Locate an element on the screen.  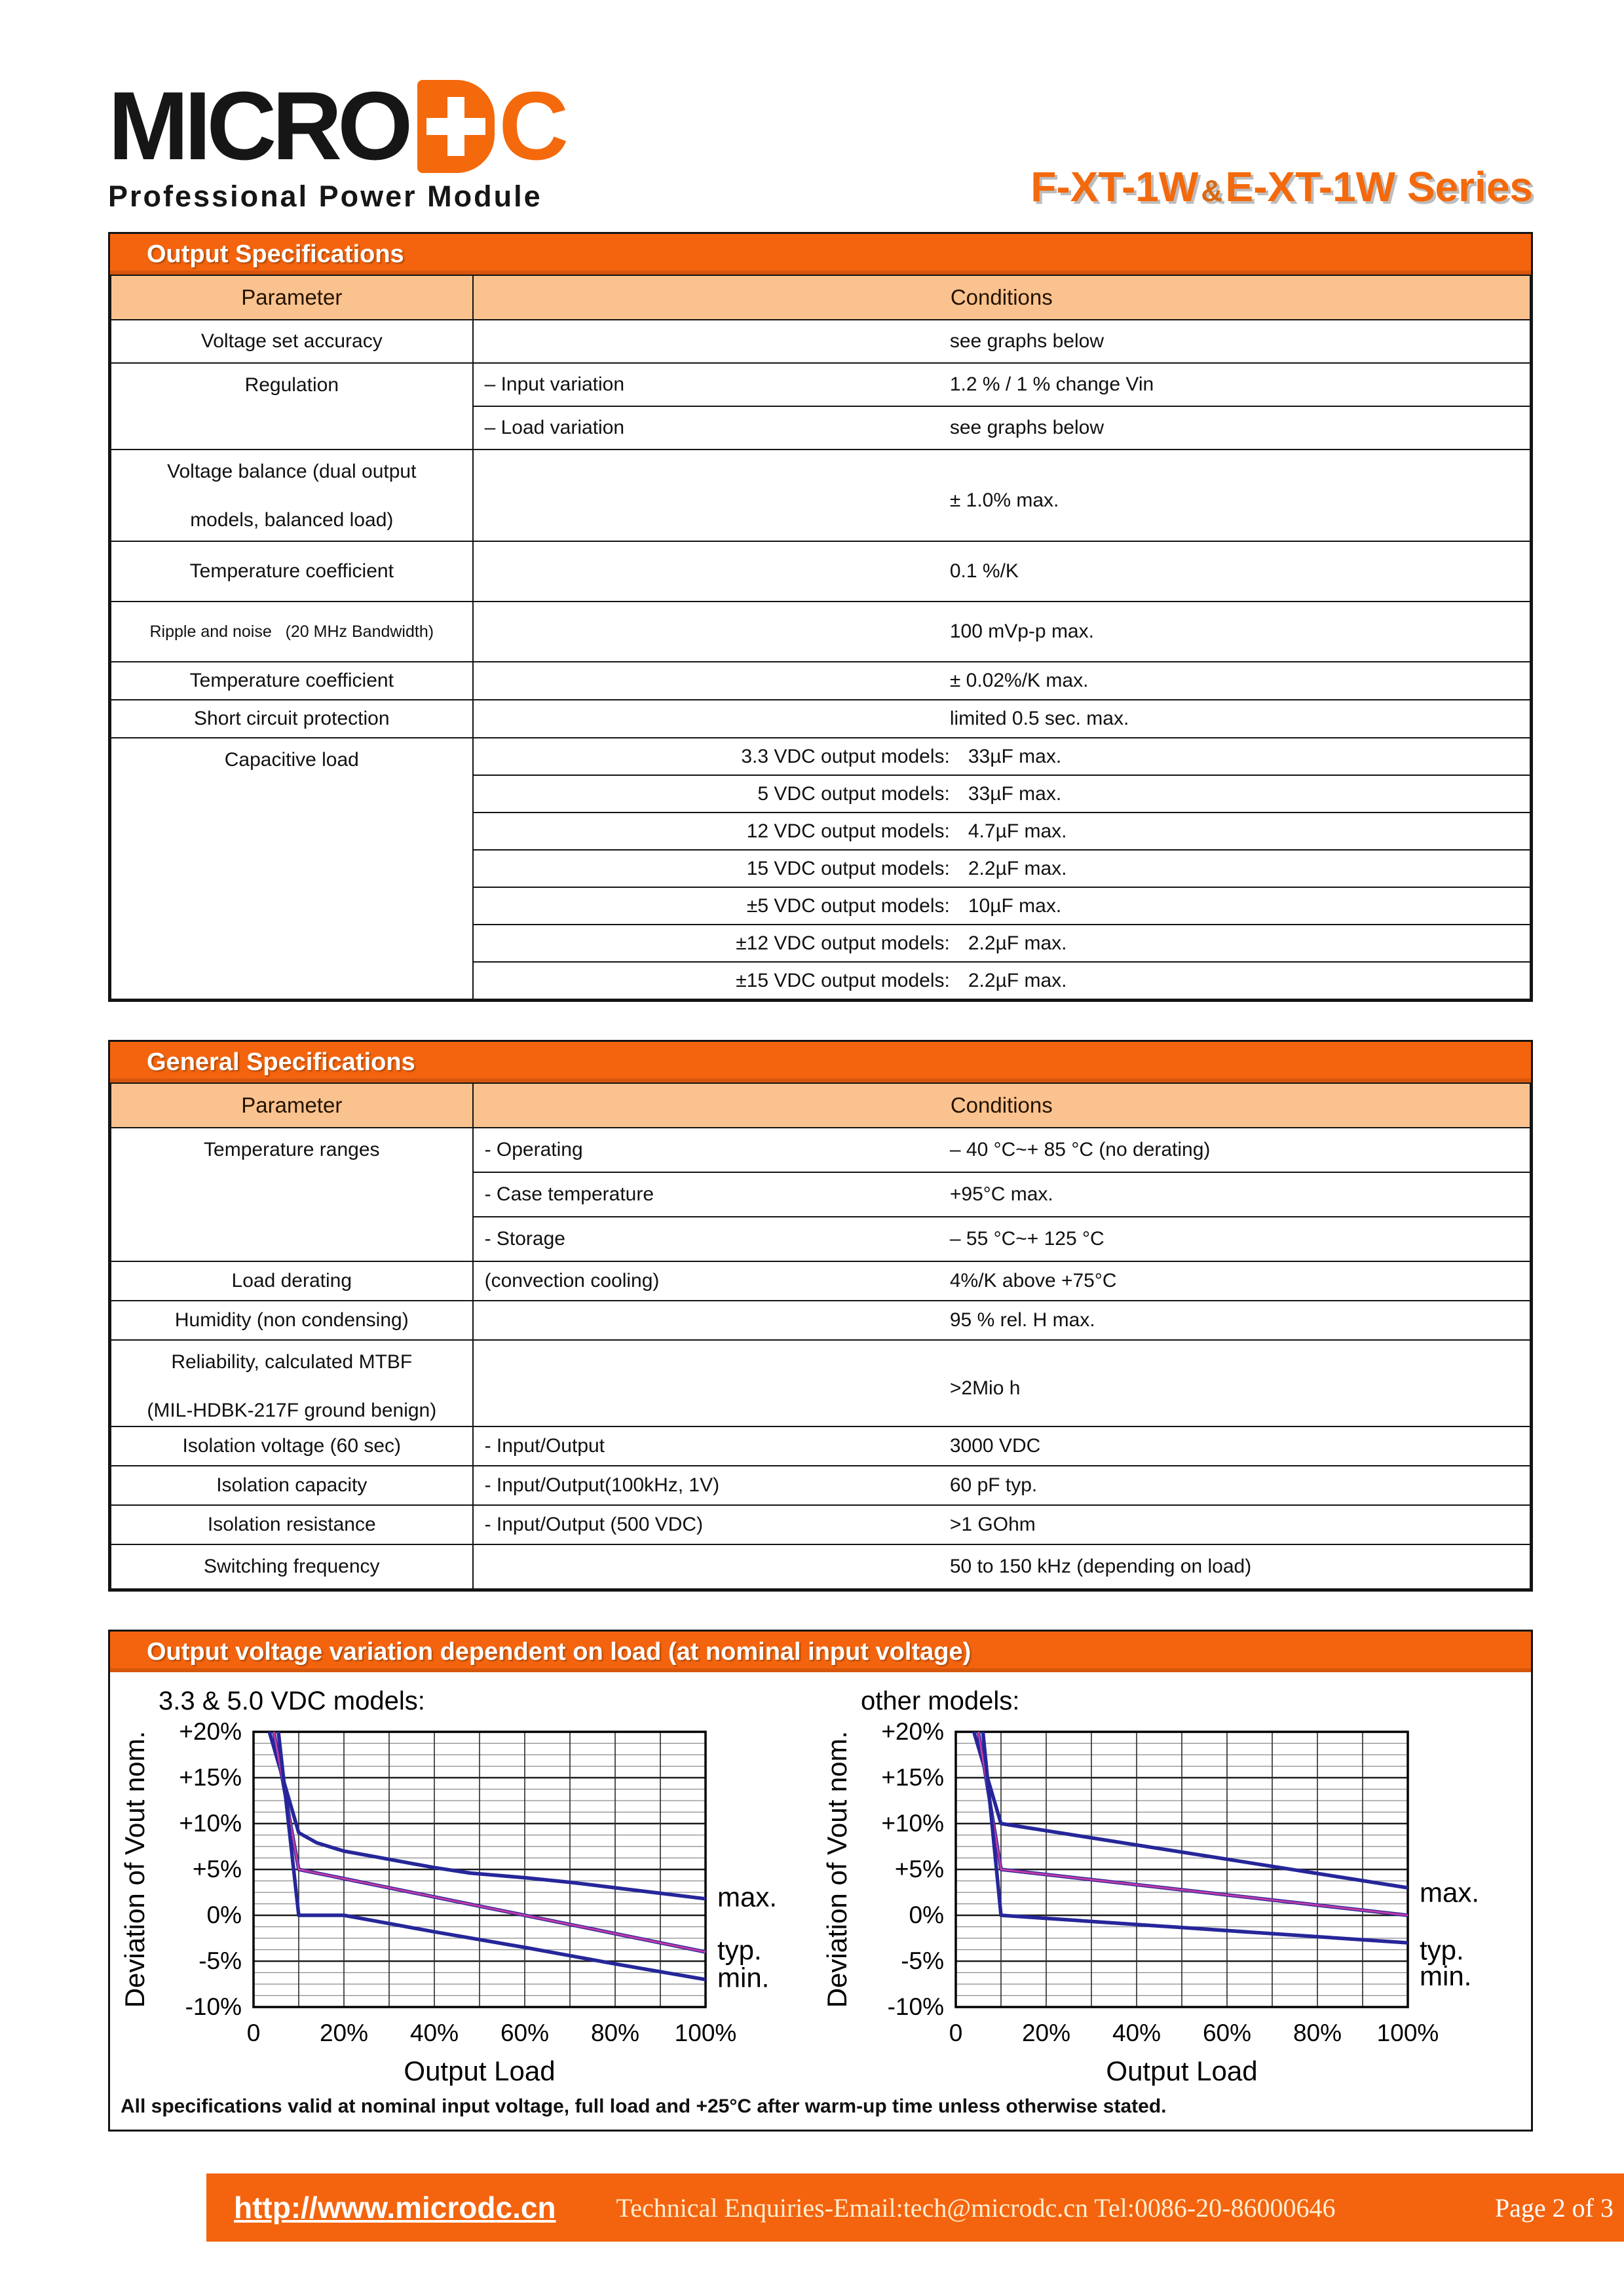
condition-value: 100 mVp-p max. is located at coordinates (1021, 631).